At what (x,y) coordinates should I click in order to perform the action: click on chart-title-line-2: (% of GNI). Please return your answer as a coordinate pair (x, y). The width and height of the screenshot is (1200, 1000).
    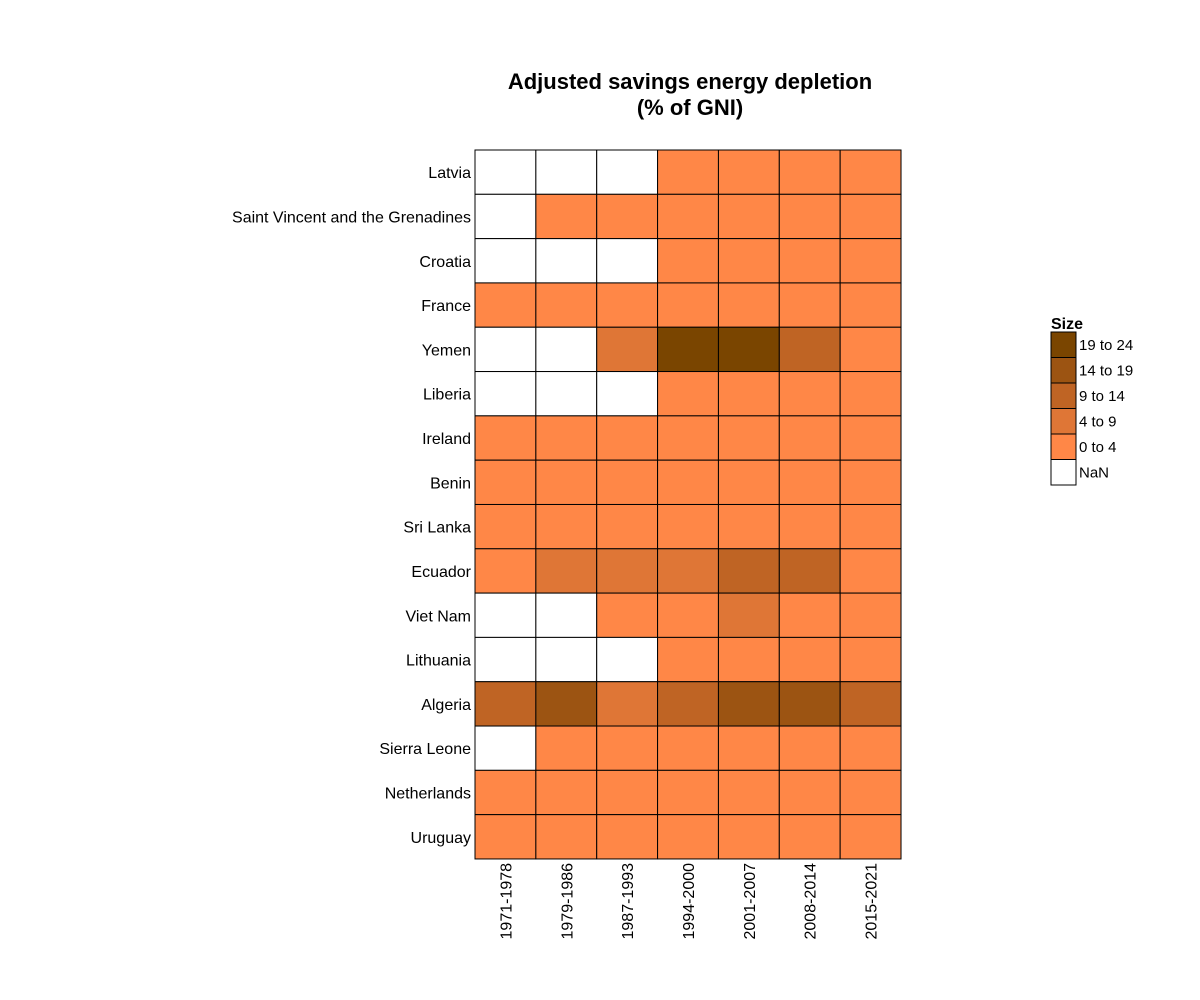
    Looking at the image, I should click on (690, 107).